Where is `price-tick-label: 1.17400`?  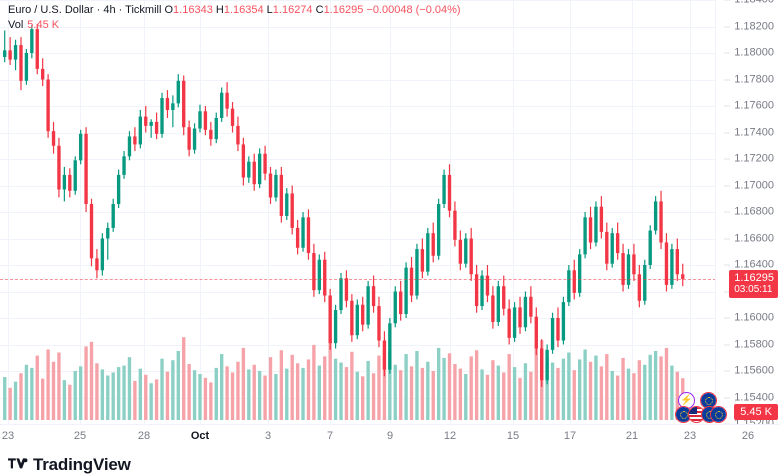 price-tick-label: 1.17400 is located at coordinates (749, 132).